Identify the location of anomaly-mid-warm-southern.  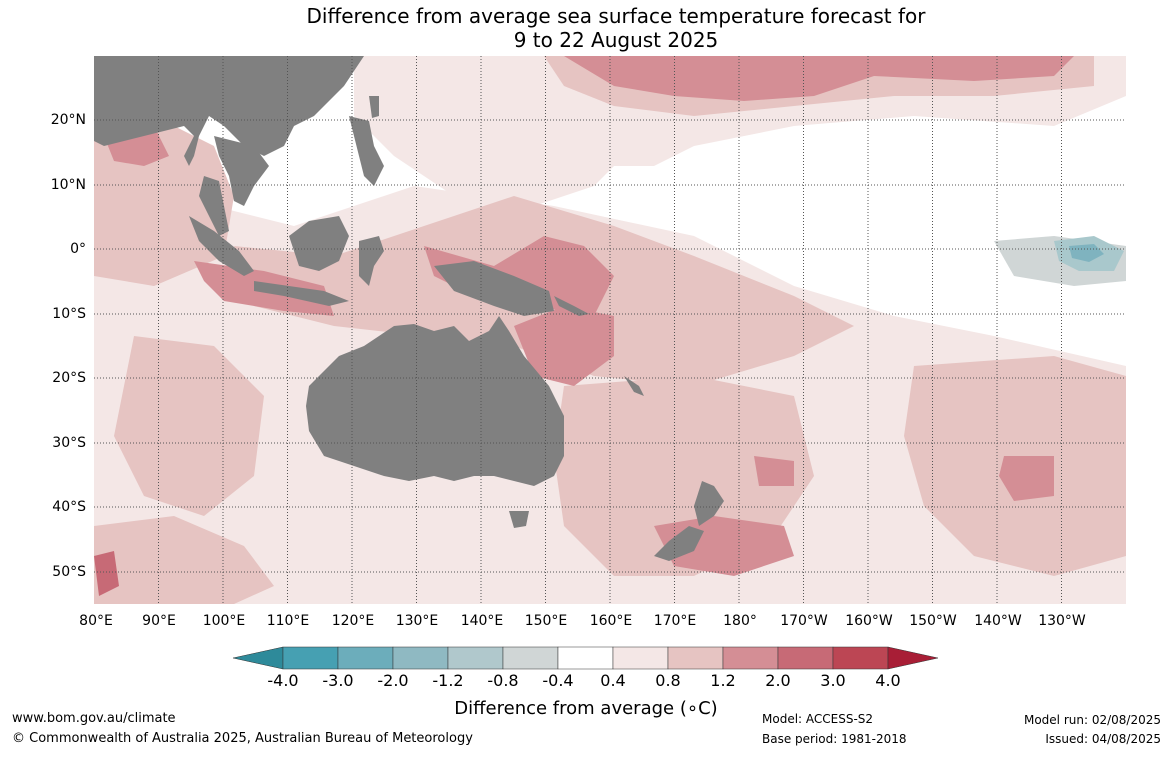
(184, 560).